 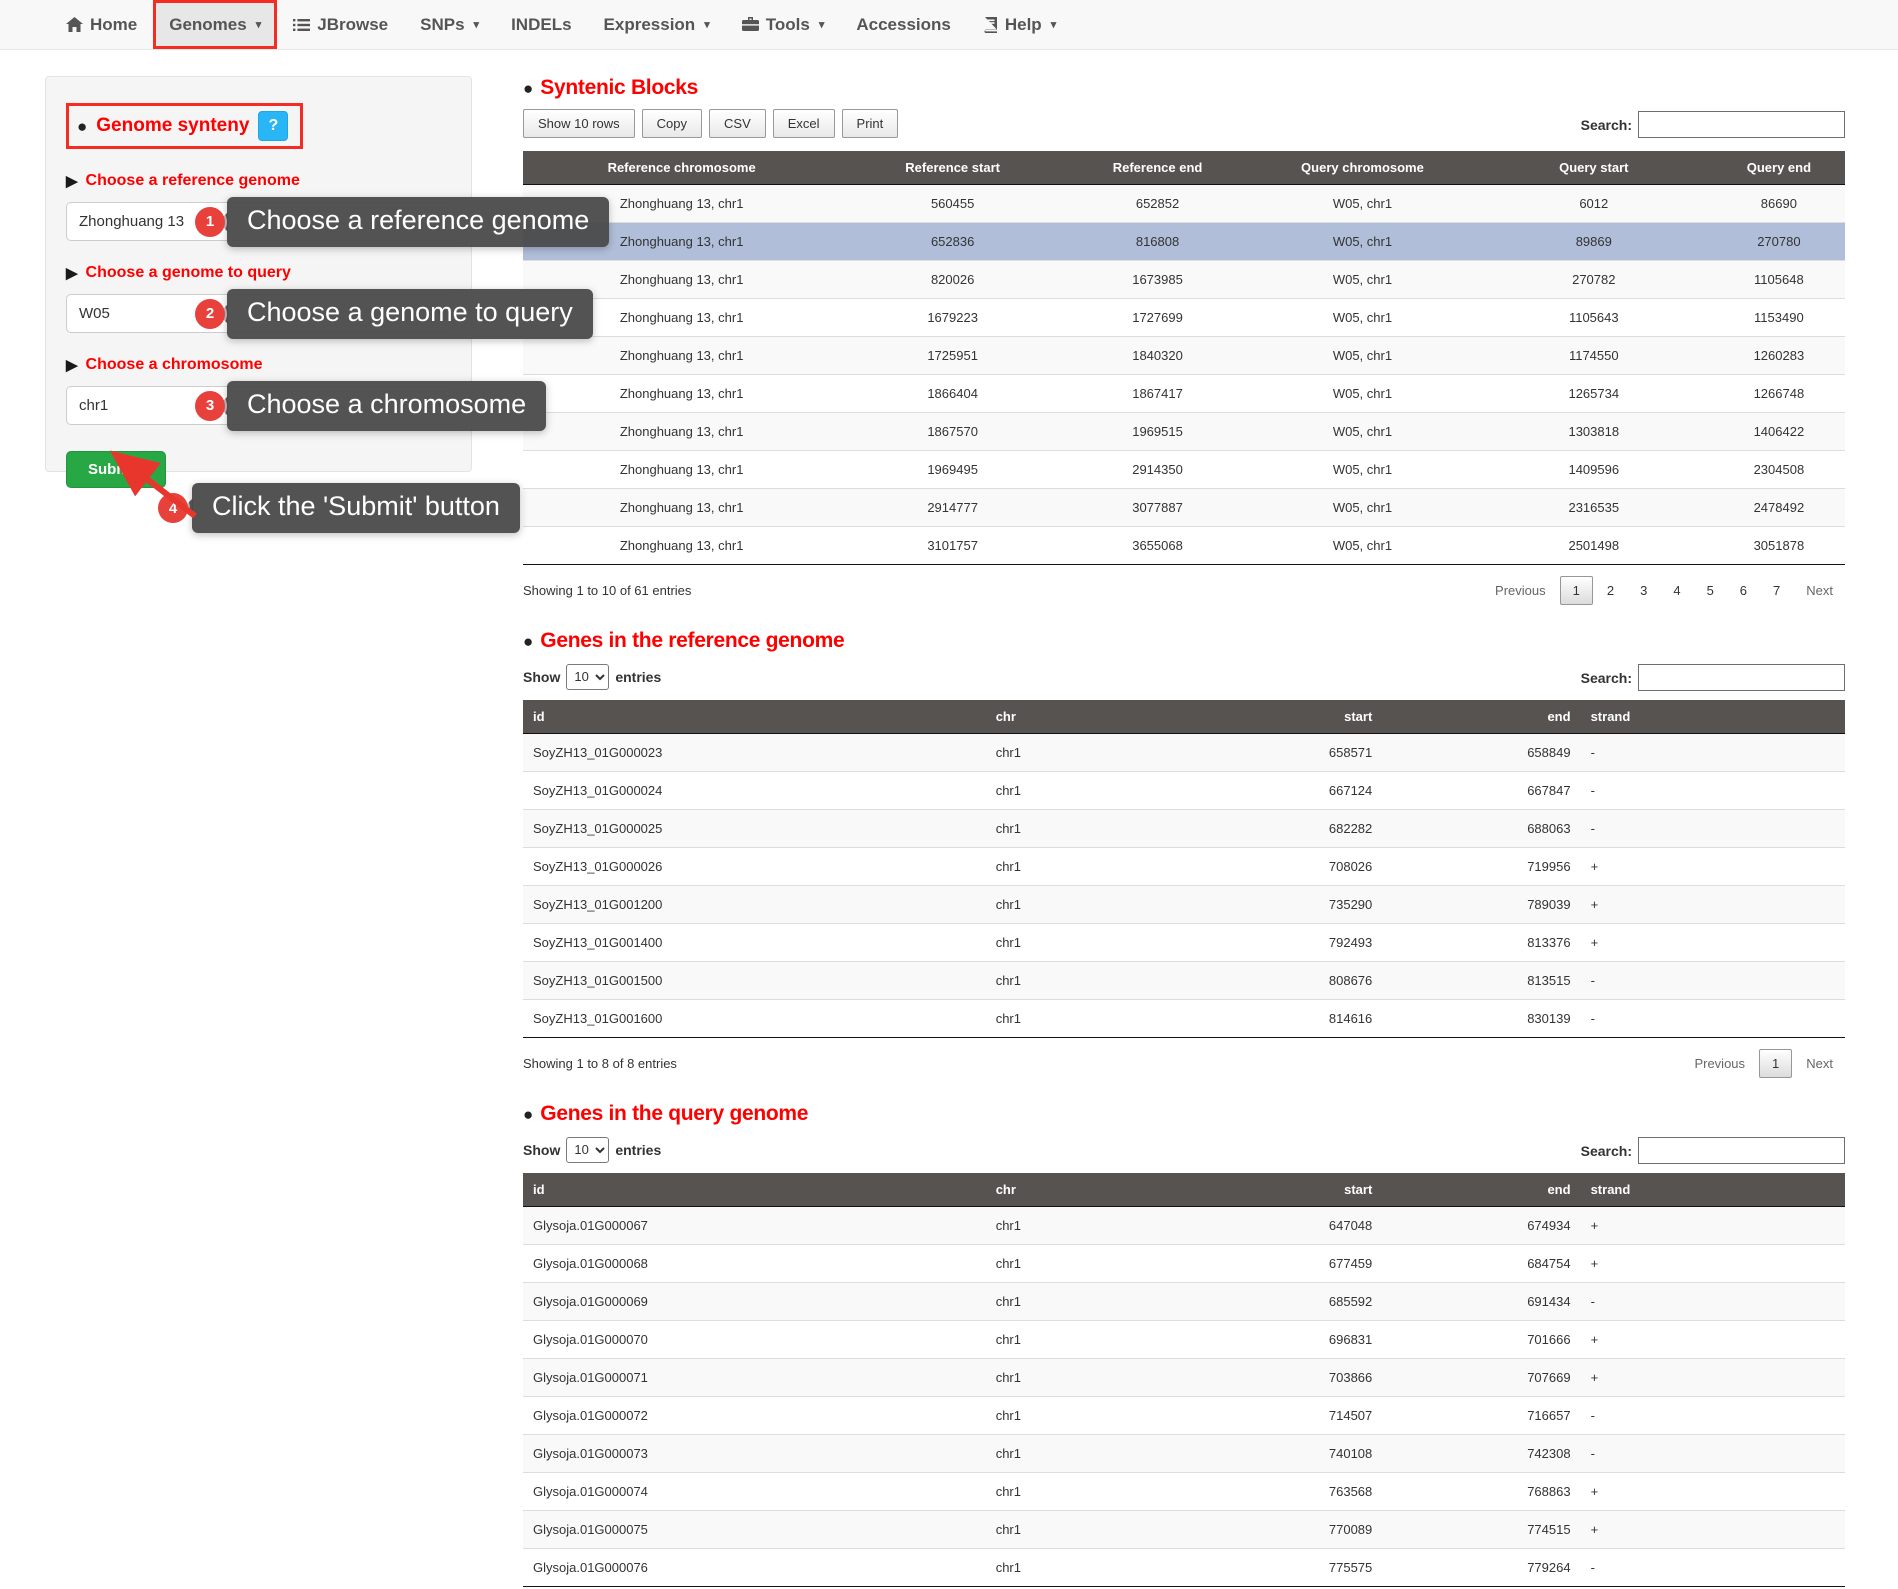 I want to click on tour-step-3-badge: 3, so click(x=210, y=405).